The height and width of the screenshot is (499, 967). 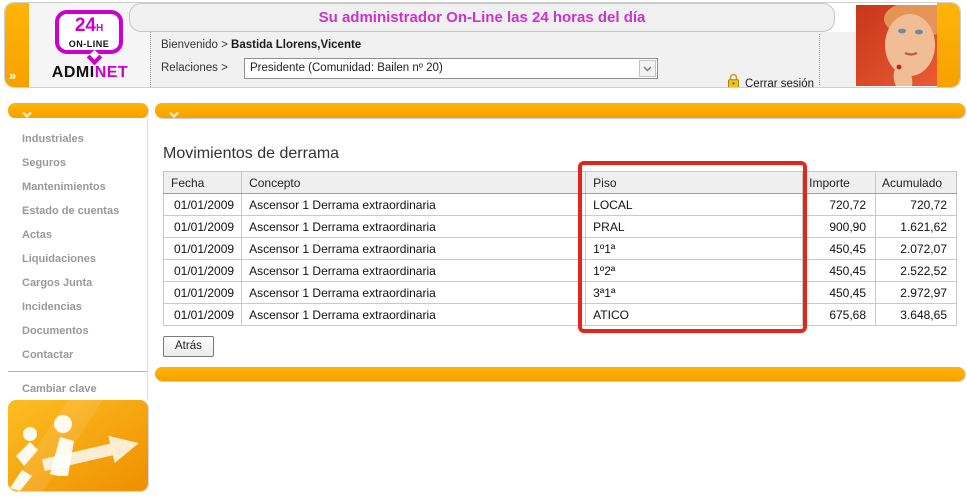 What do you see at coordinates (346, 68) in the screenshot?
I see `relations-selected-value: Presidente (Comunidad: Bailen nº 20)` at bounding box center [346, 68].